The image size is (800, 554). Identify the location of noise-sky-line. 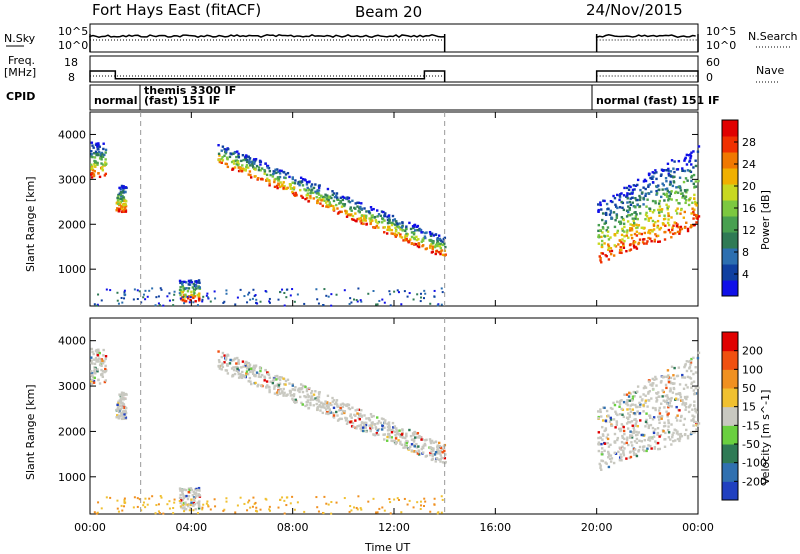
(645, 36).